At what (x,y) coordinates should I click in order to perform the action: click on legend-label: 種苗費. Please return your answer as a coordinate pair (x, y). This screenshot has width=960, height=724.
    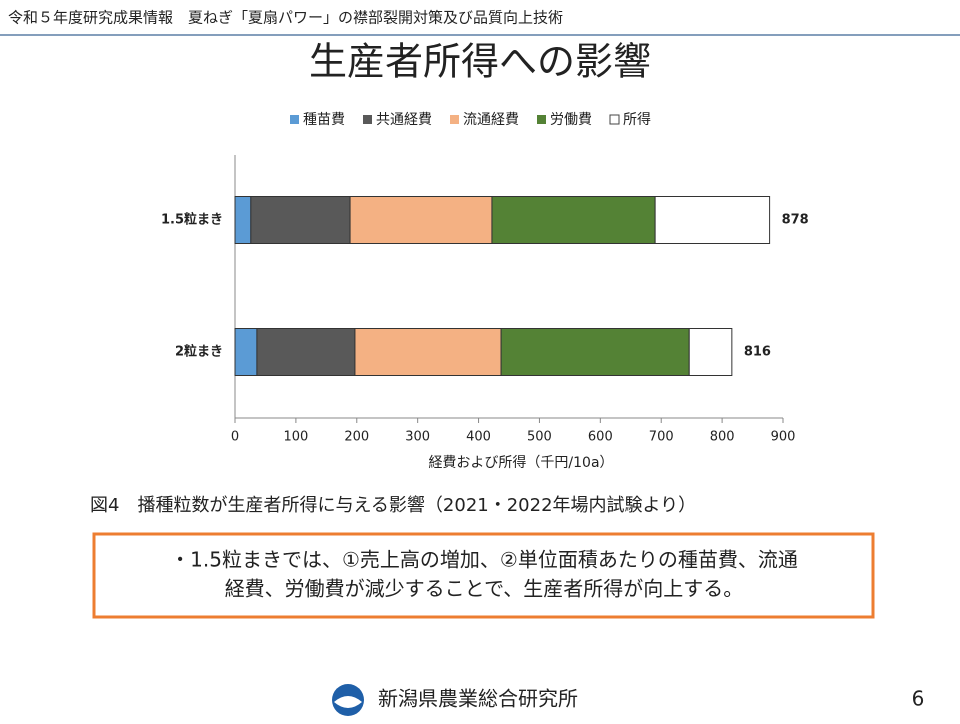
    Looking at the image, I should click on (324, 120).